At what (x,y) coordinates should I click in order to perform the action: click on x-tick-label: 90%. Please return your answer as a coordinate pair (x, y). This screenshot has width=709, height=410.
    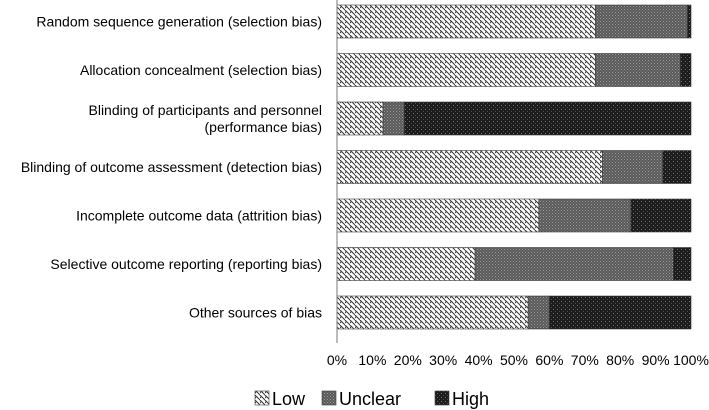
    Looking at the image, I should click on (656, 360).